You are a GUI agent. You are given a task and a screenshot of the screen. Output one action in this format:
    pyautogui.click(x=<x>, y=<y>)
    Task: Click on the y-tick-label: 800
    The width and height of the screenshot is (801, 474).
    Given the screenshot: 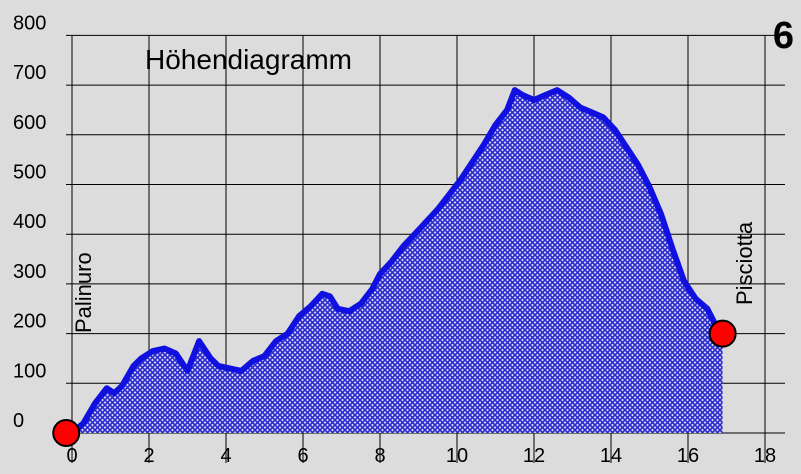 What is the action you would take?
    pyautogui.click(x=29, y=23)
    